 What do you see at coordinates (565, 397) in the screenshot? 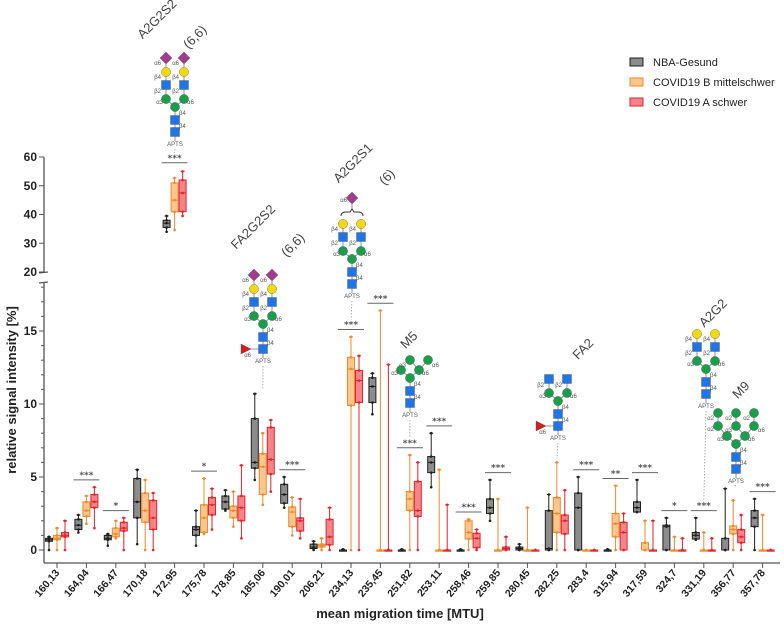
I see `glycan-fa2: FA2 APTS β4 β4 α3 α6 β2 β2 α6` at bounding box center [565, 397].